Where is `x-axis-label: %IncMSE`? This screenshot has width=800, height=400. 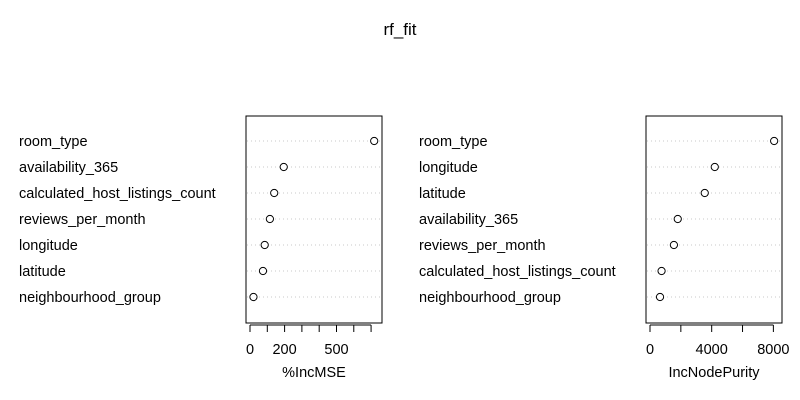
x-axis-label: %IncMSE is located at coordinates (314, 373).